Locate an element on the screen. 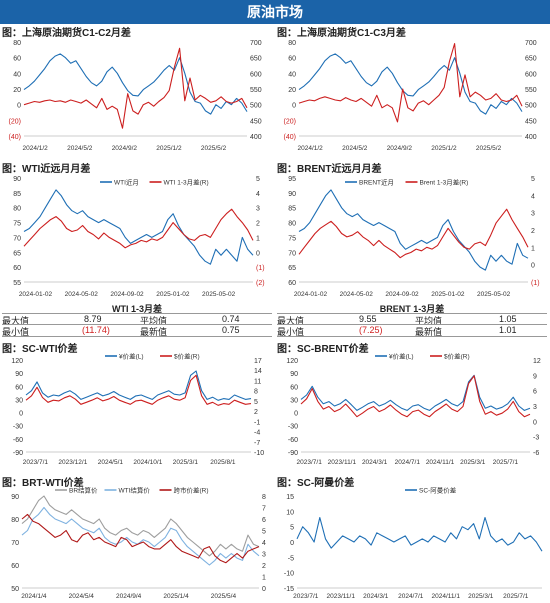  x-tick-label: 2024/1/2 is located at coordinates (310, 148).